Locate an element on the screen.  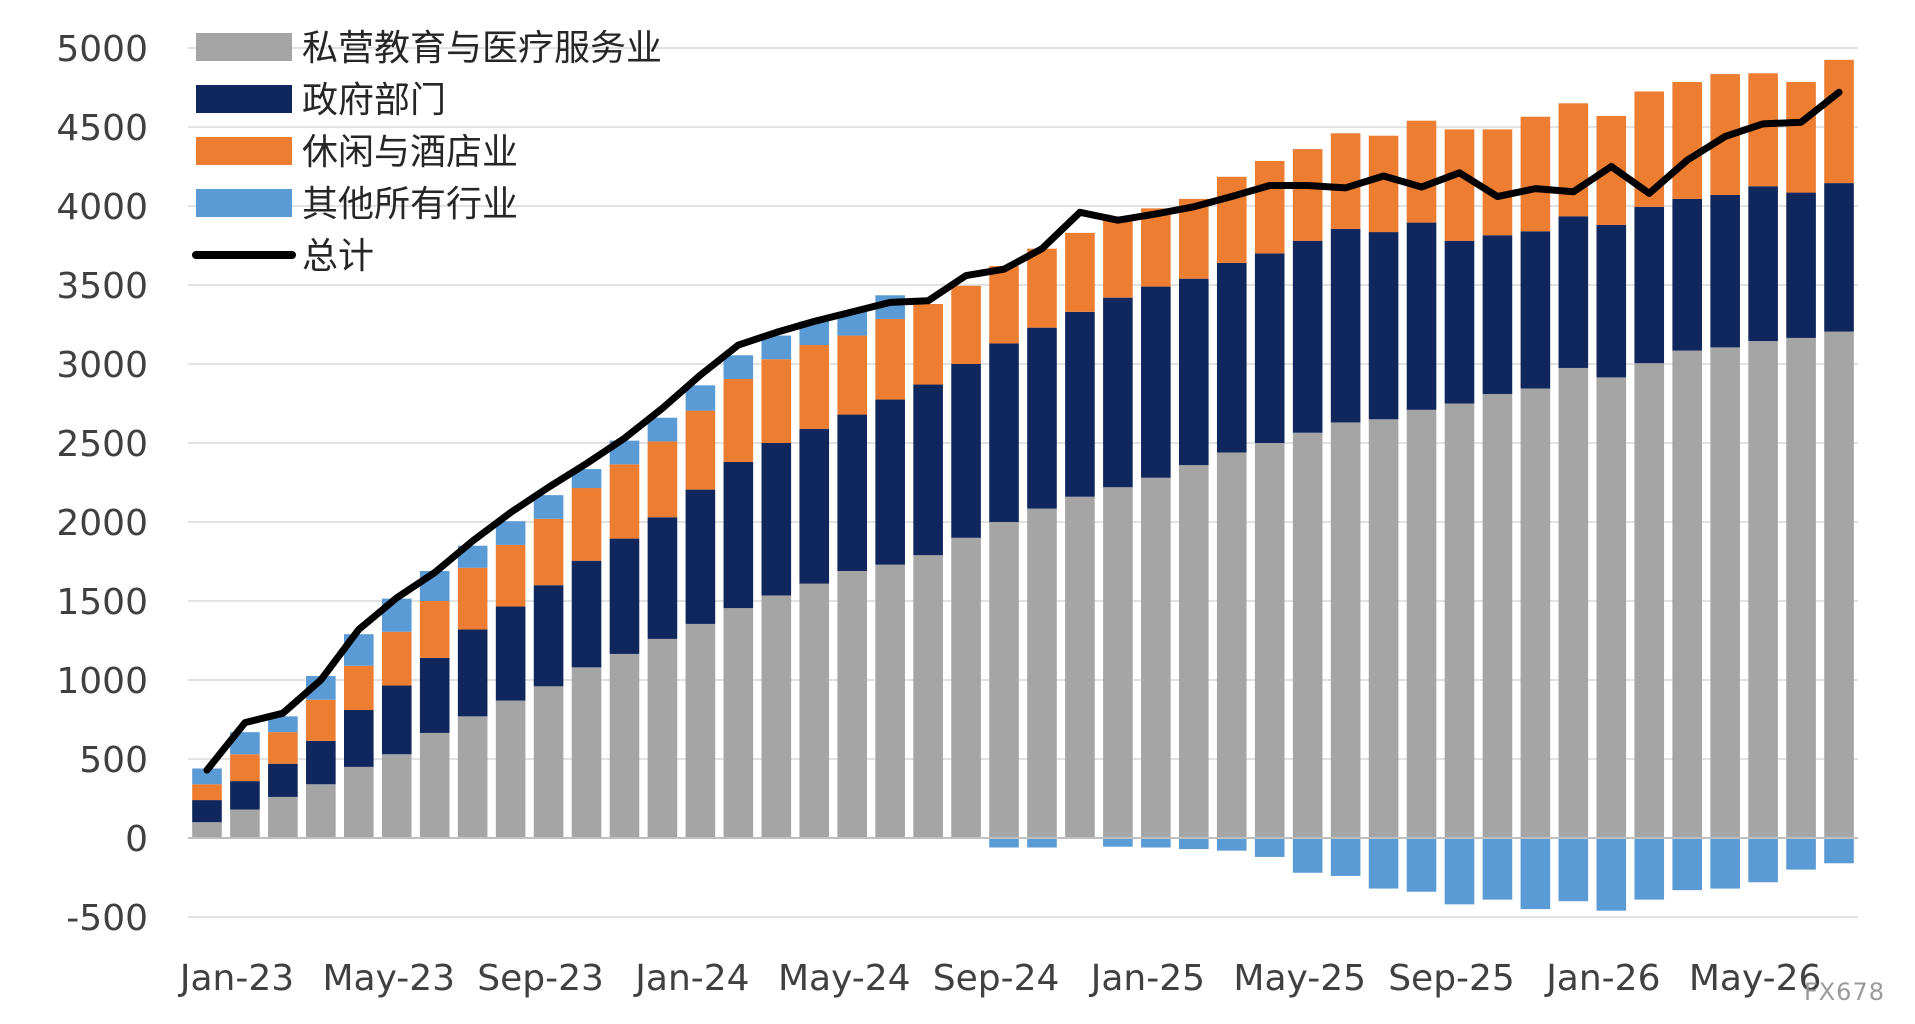
legend-label: 政府部门 is located at coordinates (374, 100).